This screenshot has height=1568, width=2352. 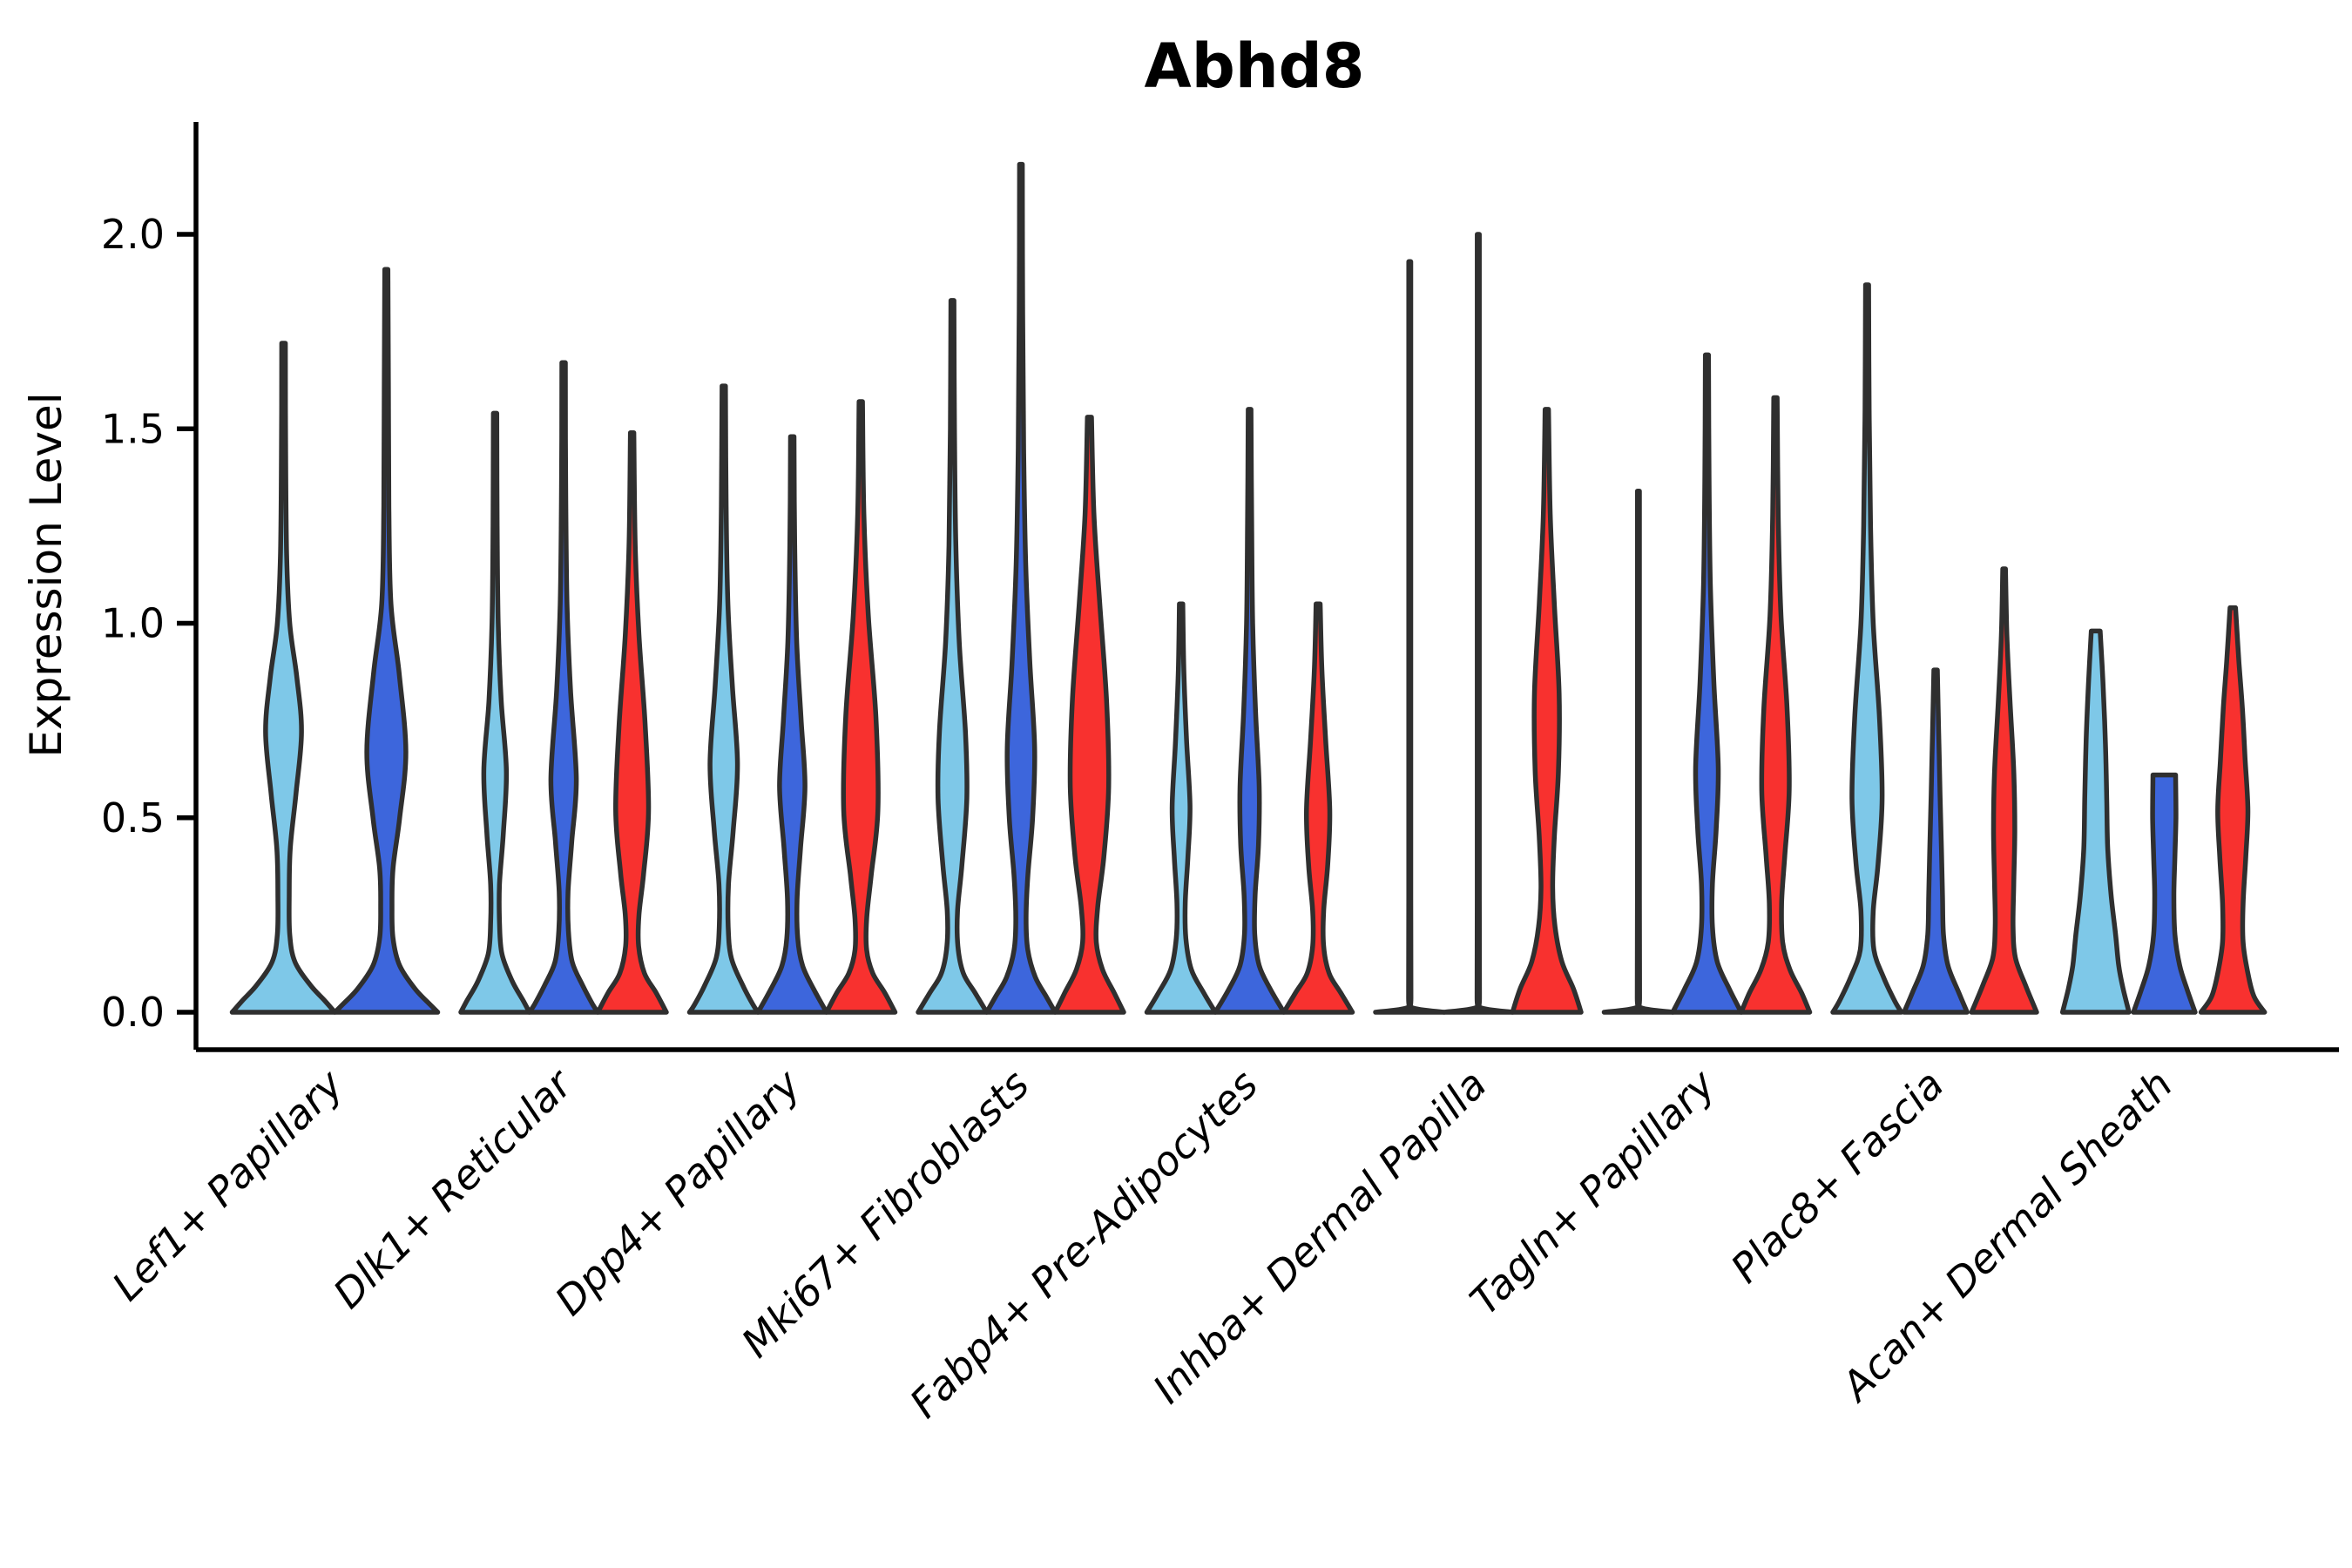 What do you see at coordinates (1089, 715) in the screenshot?
I see `violin-mki67-fibroblasts-red` at bounding box center [1089, 715].